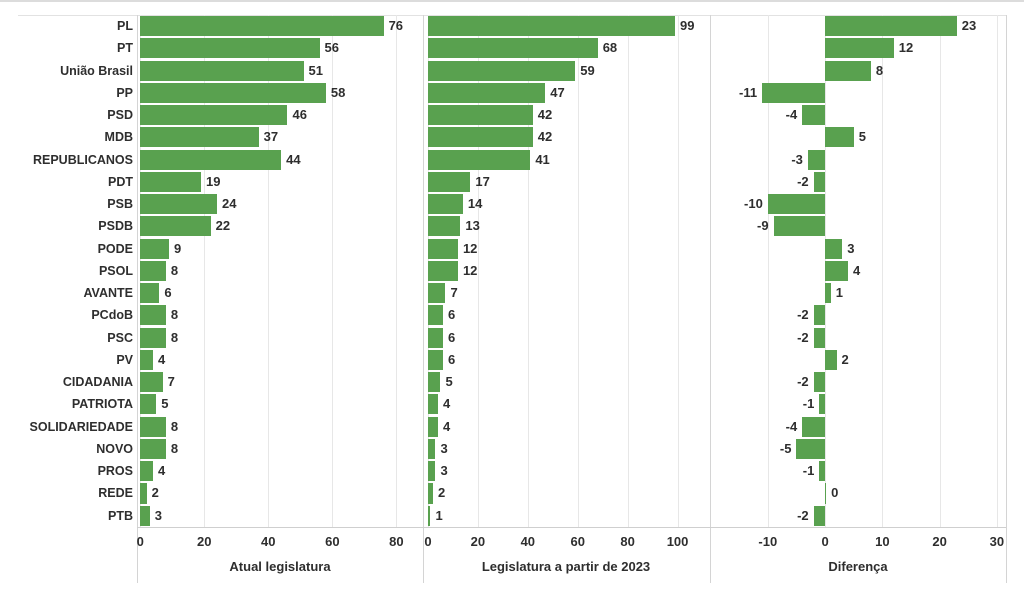  Describe the element at coordinates (797, 159) in the screenshot. I see `value-label: -3` at that location.